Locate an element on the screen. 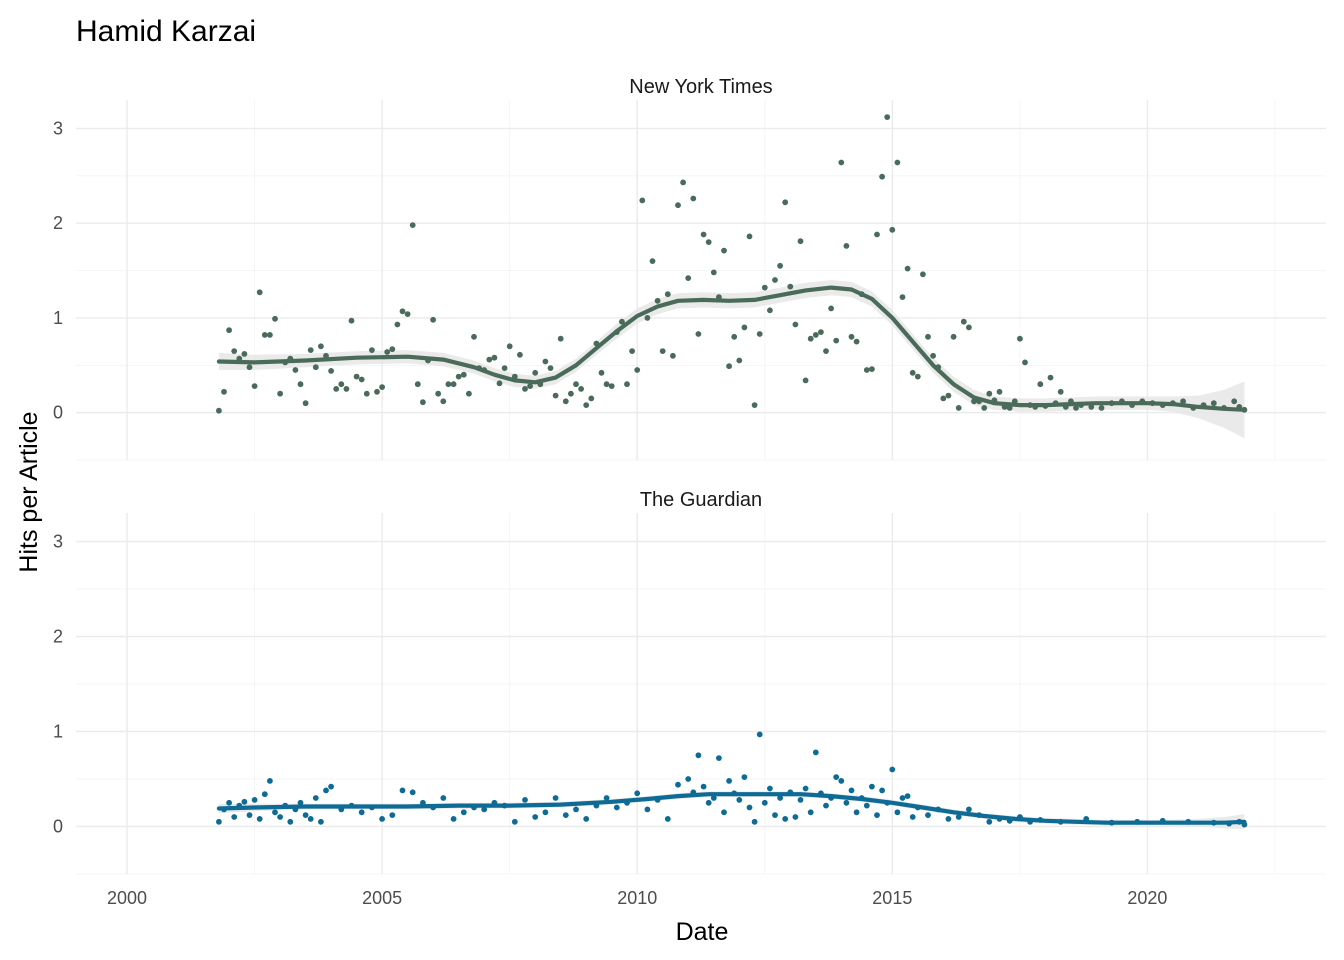 The image size is (1344, 960). x-tick-label: 2000 is located at coordinates (127, 898).